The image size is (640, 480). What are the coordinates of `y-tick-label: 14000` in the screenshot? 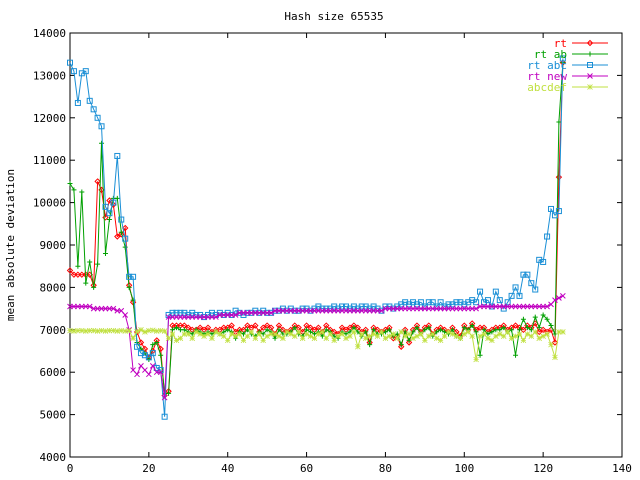 It's located at (49, 33).